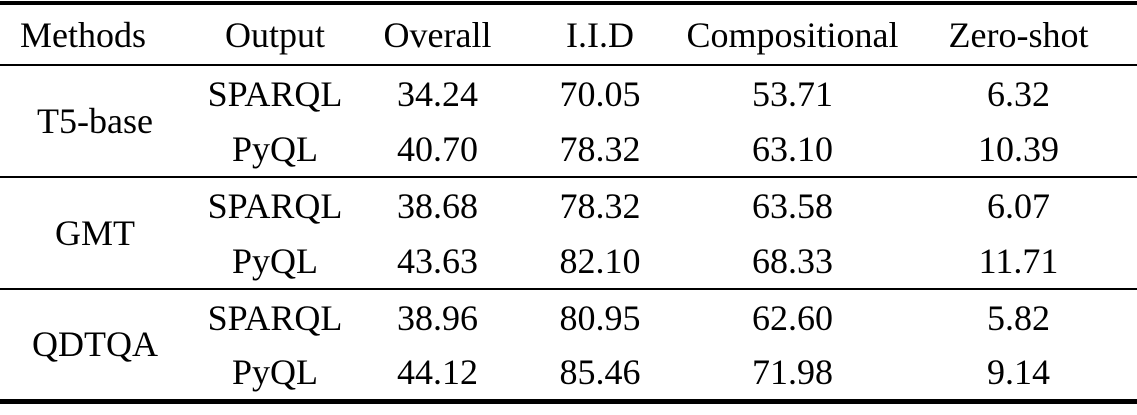 This screenshot has height=415, width=1137. What do you see at coordinates (600, 93) in the screenshot?
I see `iid-cell: 70.05` at bounding box center [600, 93].